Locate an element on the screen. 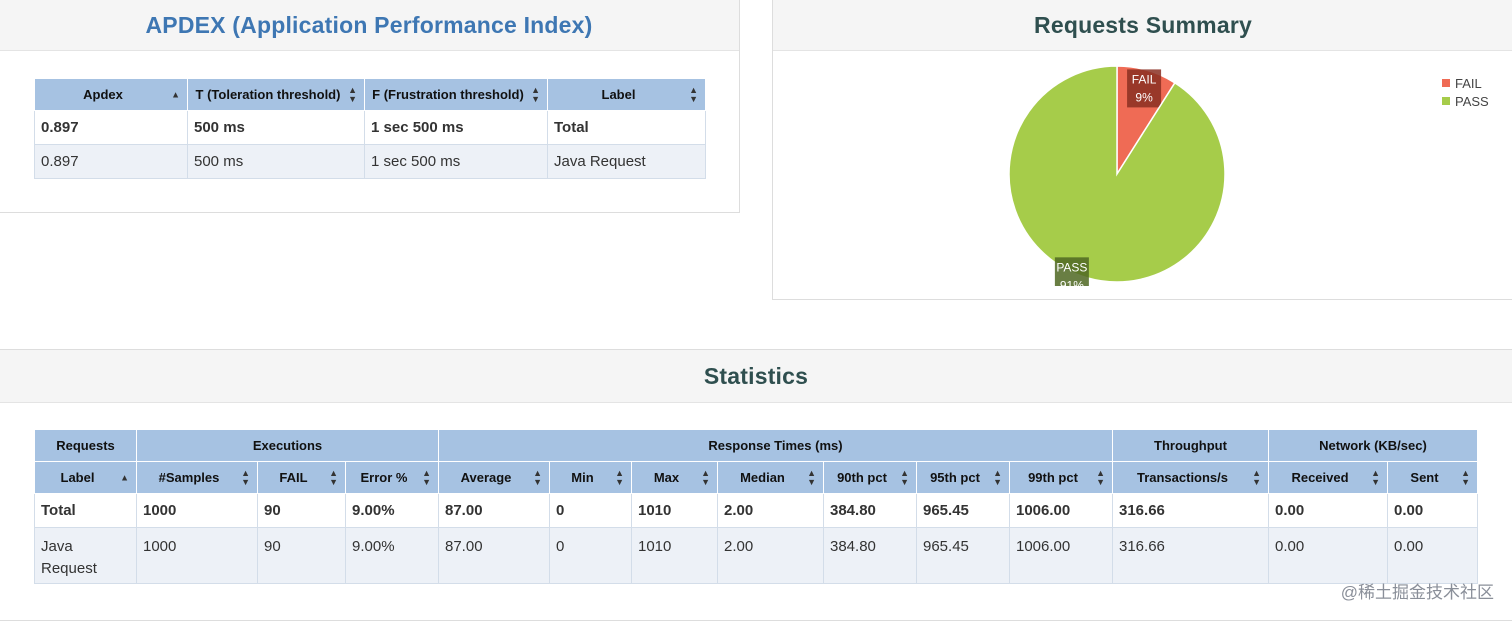 This screenshot has width=1512, height=621. legend-item-fail: FAIL is located at coordinates (1465, 83).